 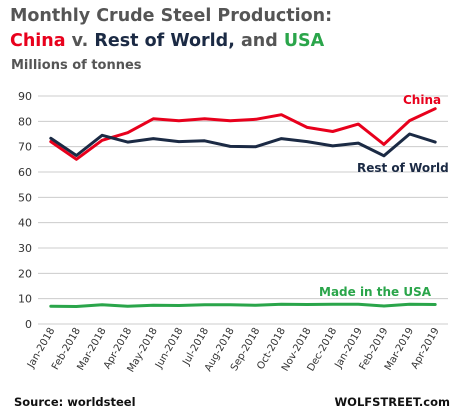 I want to click on chart-subtitle: Millions of tonnes, so click(x=76, y=65).